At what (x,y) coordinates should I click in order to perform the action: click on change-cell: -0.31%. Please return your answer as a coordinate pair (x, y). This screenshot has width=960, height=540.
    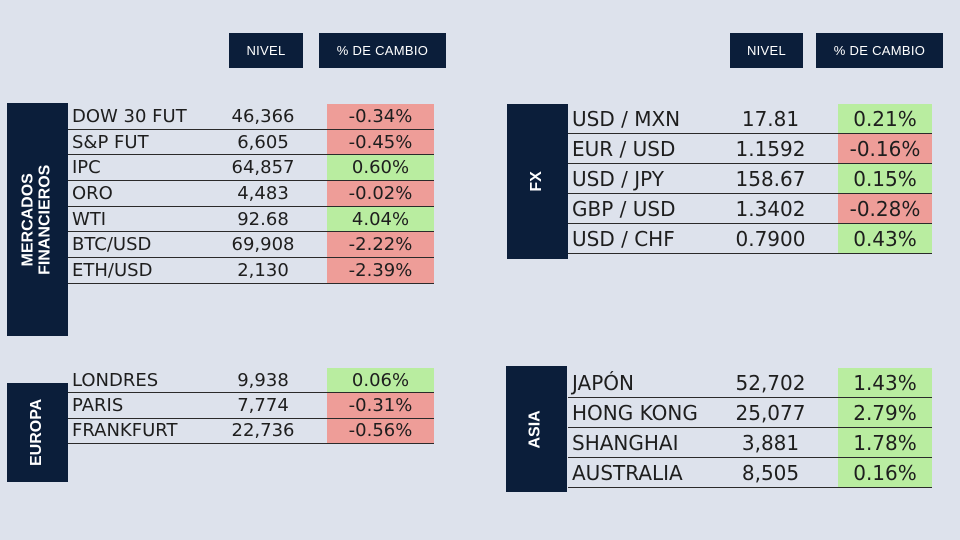
    Looking at the image, I should click on (380, 405).